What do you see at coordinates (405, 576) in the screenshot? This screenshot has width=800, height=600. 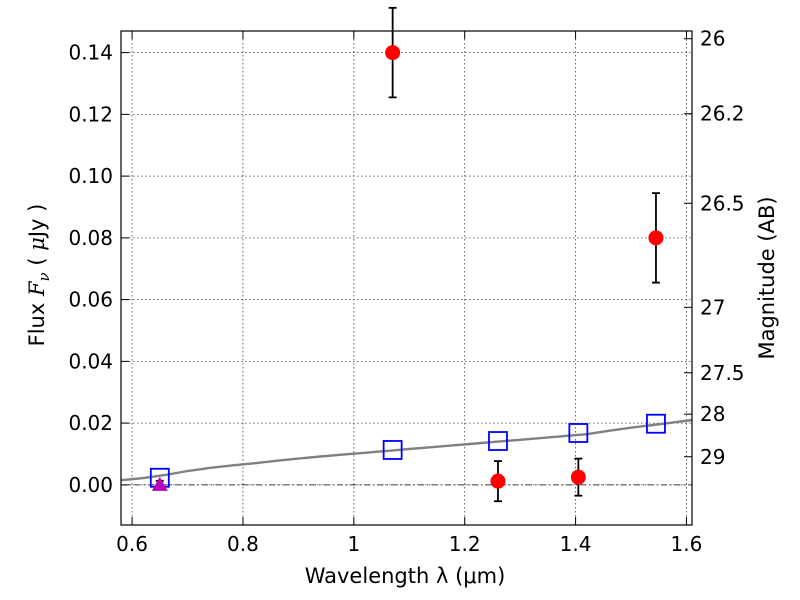 I see `x-axis-label: Wavelength λ (μm)` at bounding box center [405, 576].